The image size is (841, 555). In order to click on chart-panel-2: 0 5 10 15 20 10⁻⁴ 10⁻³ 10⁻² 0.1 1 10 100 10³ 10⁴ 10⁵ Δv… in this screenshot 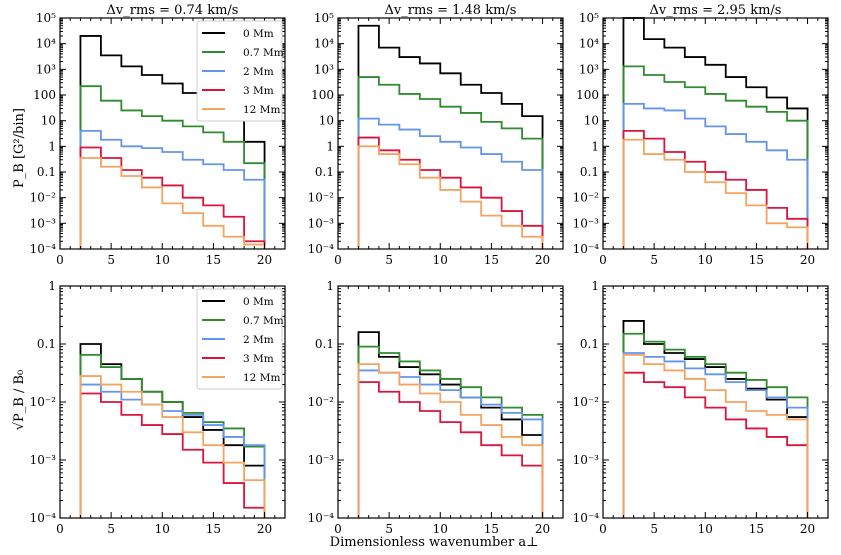, I will do `click(701, 135)`.